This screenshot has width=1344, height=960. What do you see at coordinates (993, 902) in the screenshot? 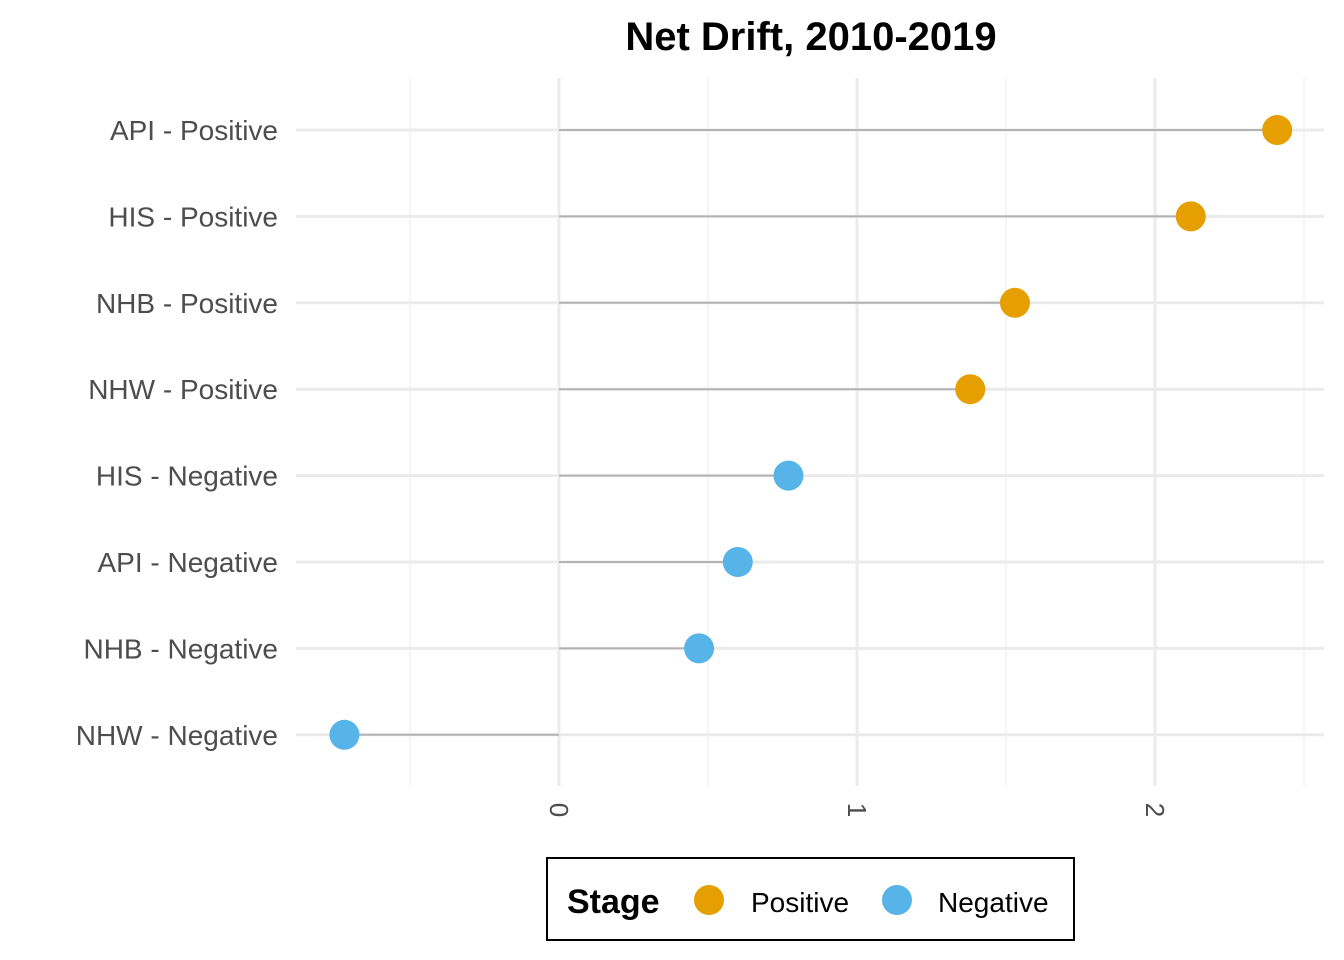
I see `legend-label-negative: Negative` at bounding box center [993, 902].